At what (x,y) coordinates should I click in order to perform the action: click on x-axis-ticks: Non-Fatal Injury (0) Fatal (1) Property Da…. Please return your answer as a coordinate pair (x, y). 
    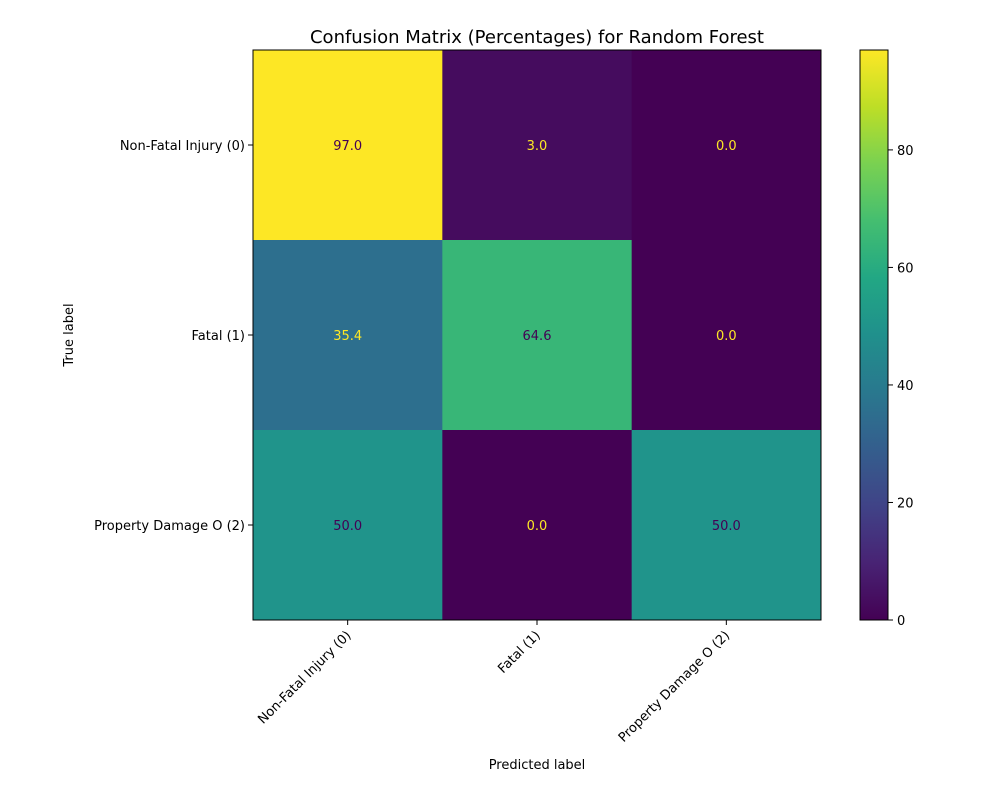
    Looking at the image, I should click on (494, 683).